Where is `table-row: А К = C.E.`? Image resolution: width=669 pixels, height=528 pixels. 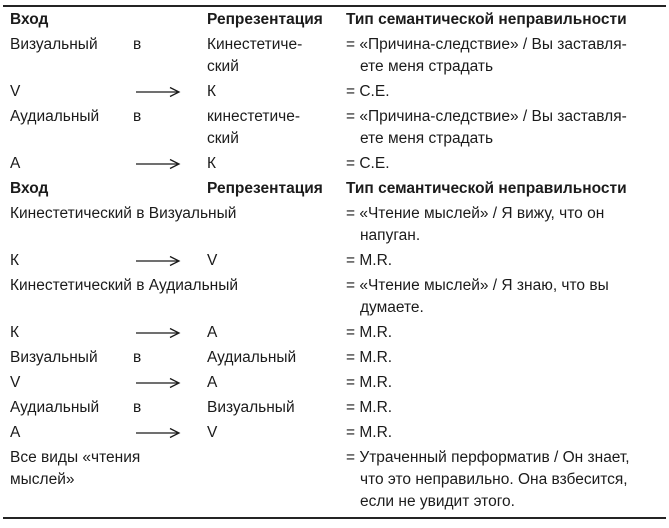
table-row: А К = C.E. is located at coordinates (338, 164).